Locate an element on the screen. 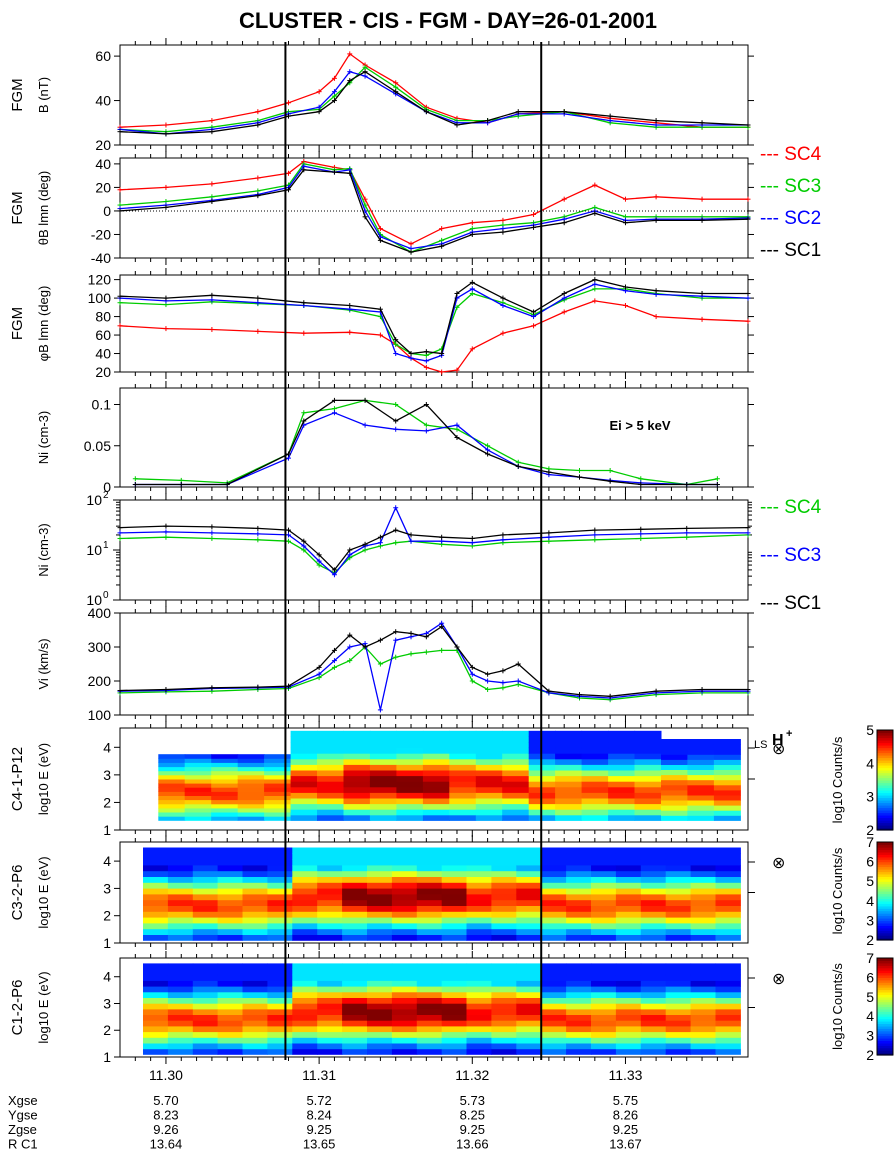 Image resolution: width=896 pixels, height=1165 pixels. theta-ytick-label: 40 is located at coordinates (103, 164).